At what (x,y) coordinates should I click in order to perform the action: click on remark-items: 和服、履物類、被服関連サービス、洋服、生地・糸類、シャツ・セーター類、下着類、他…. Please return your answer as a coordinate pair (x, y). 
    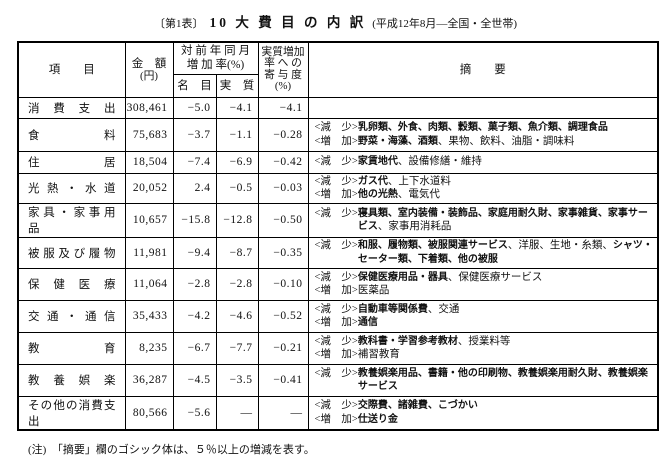
    Looking at the image, I should click on (505, 252).